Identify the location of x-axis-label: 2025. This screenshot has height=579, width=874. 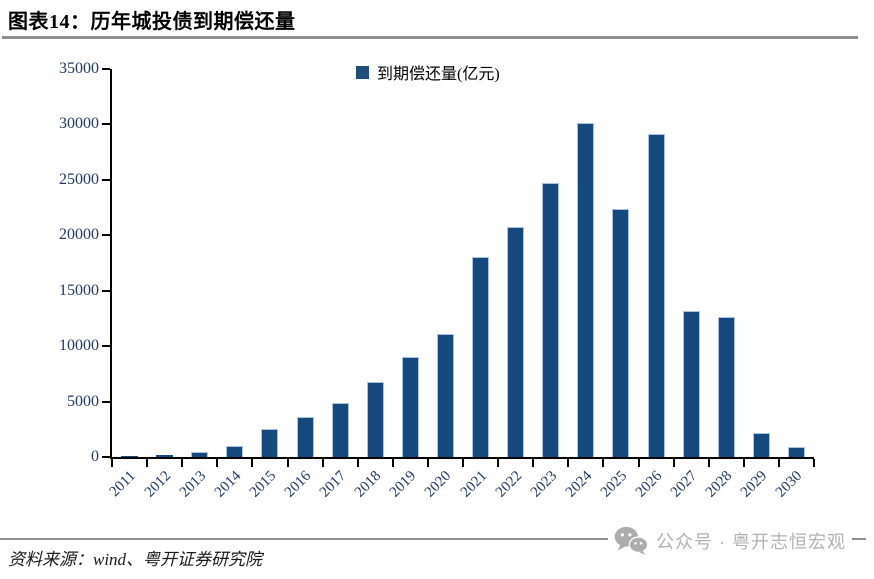
(614, 484).